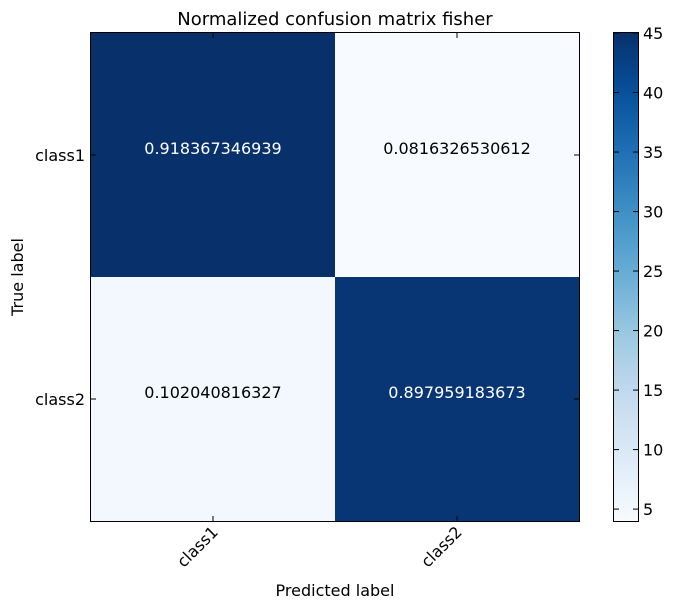  Describe the element at coordinates (197, 546) in the screenshot. I see `x-tick-label: class1` at that location.